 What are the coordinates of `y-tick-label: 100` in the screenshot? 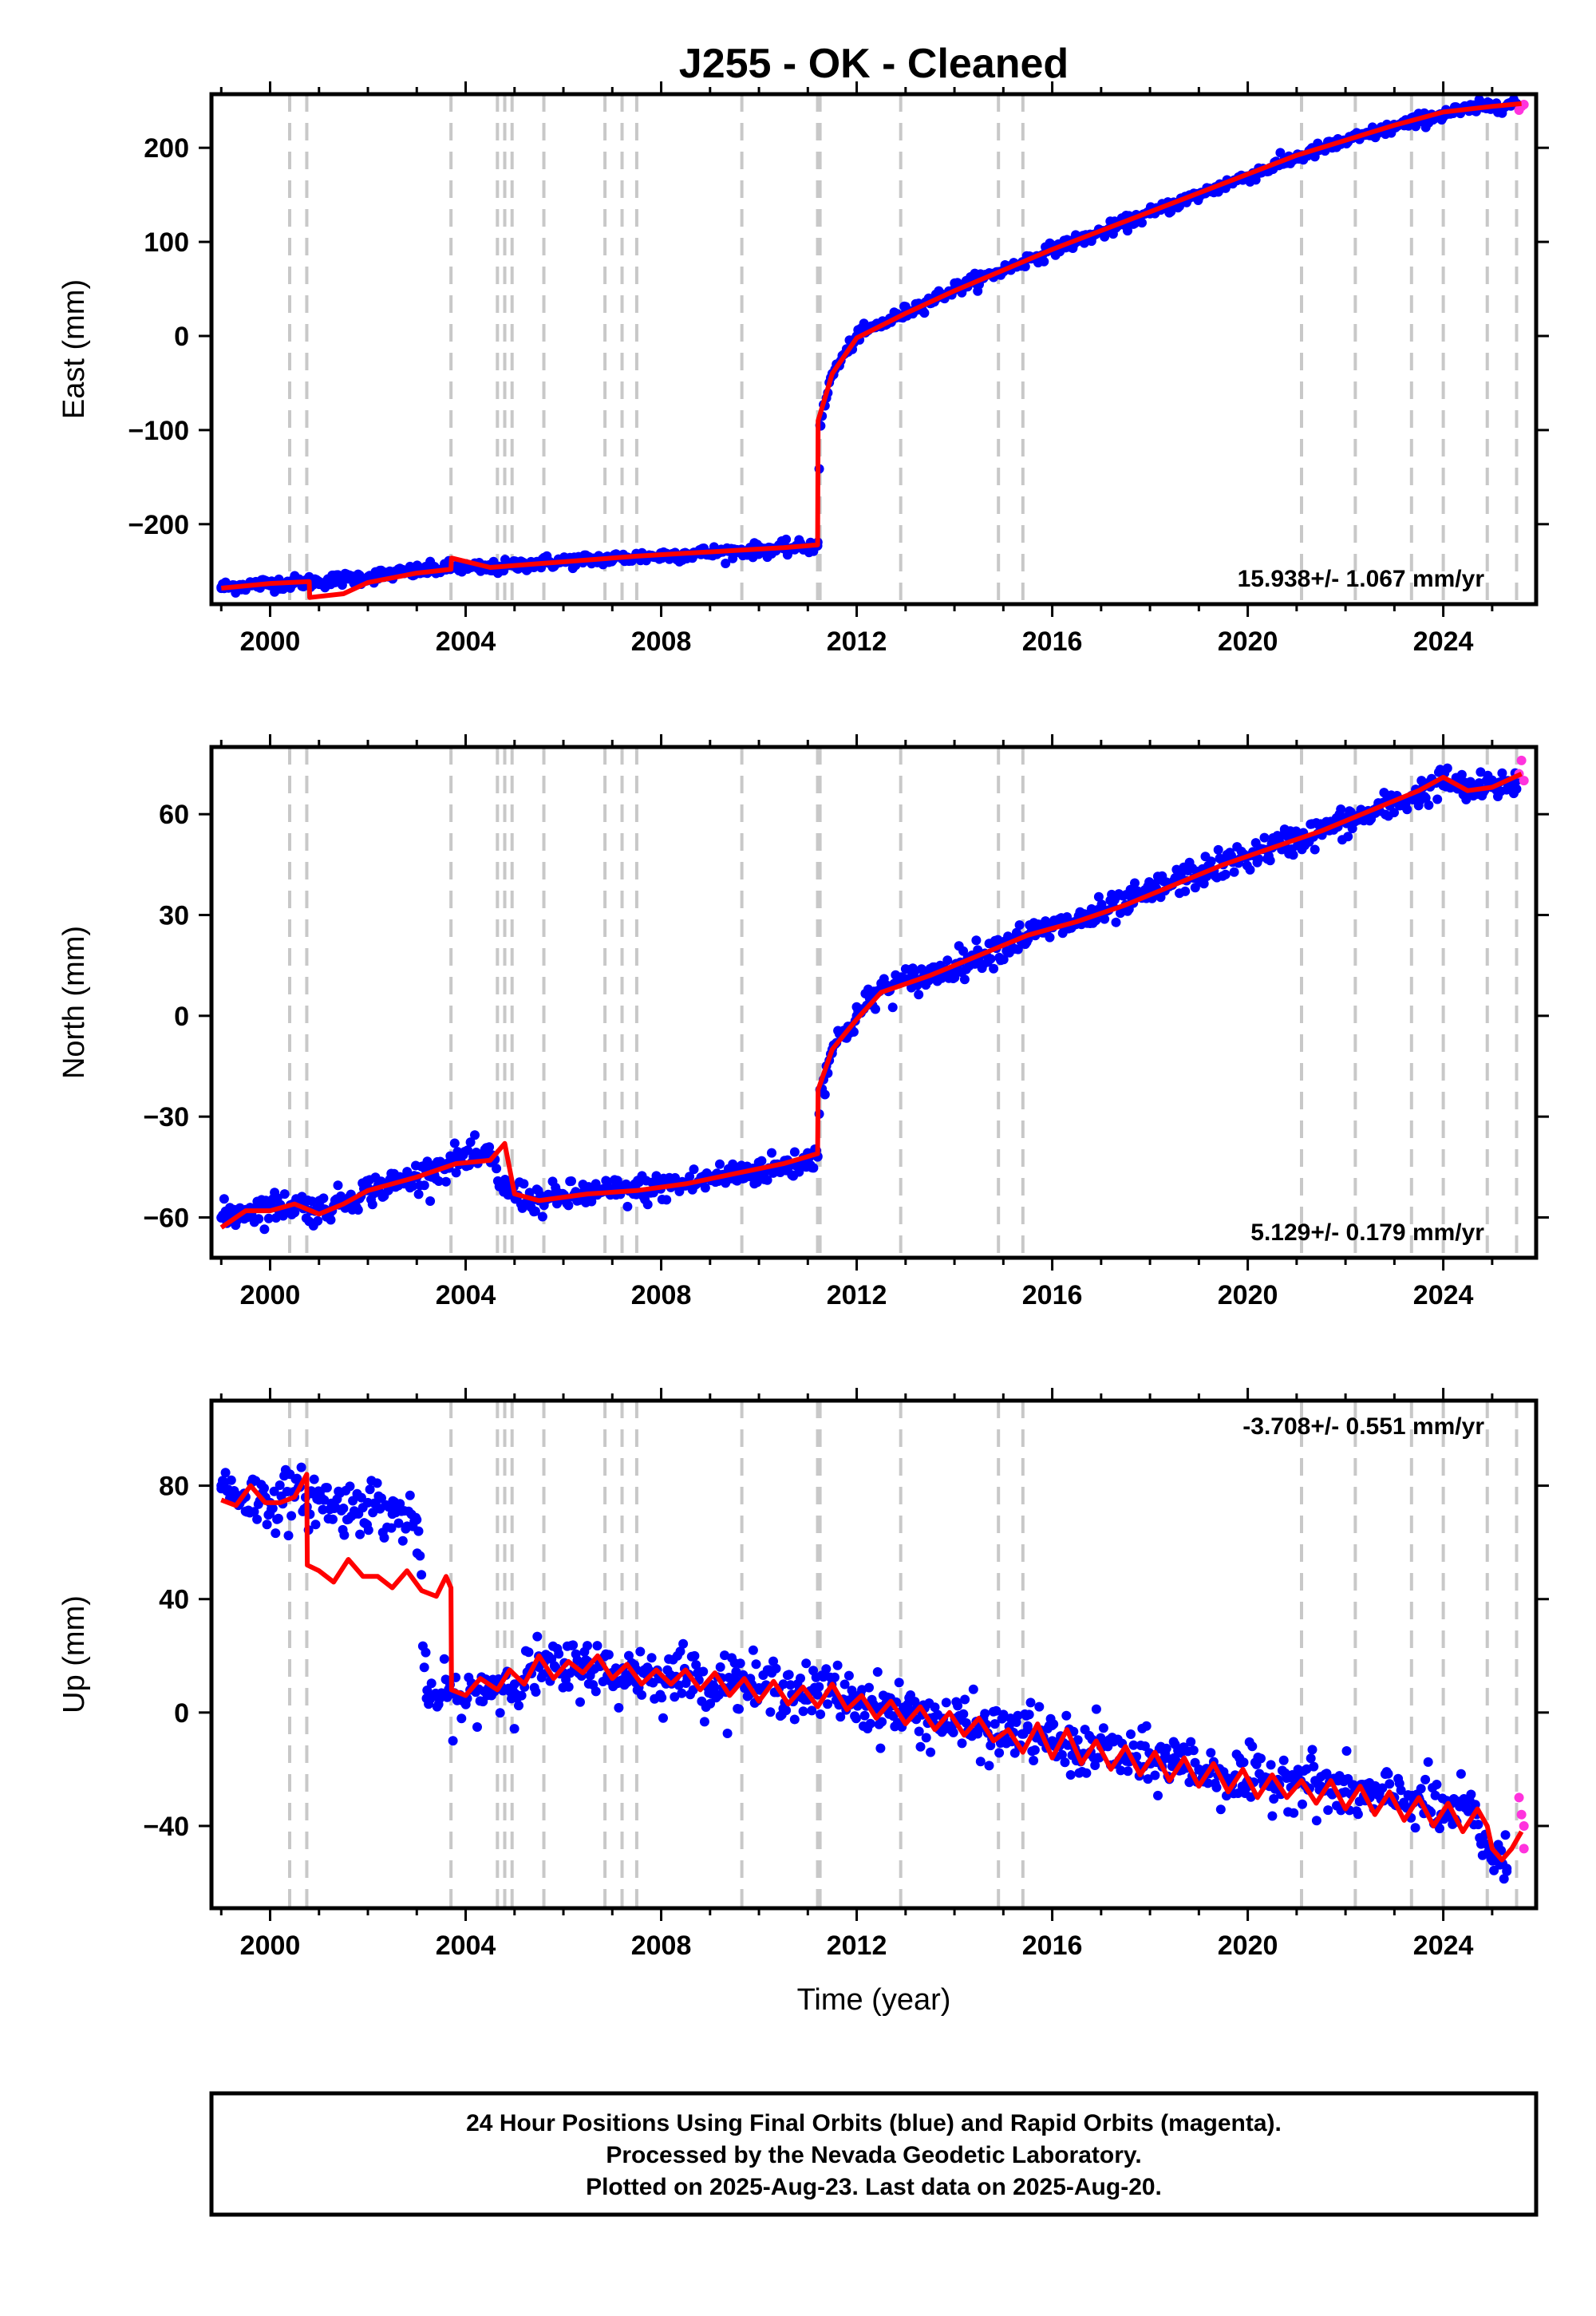 It's located at (166, 242).